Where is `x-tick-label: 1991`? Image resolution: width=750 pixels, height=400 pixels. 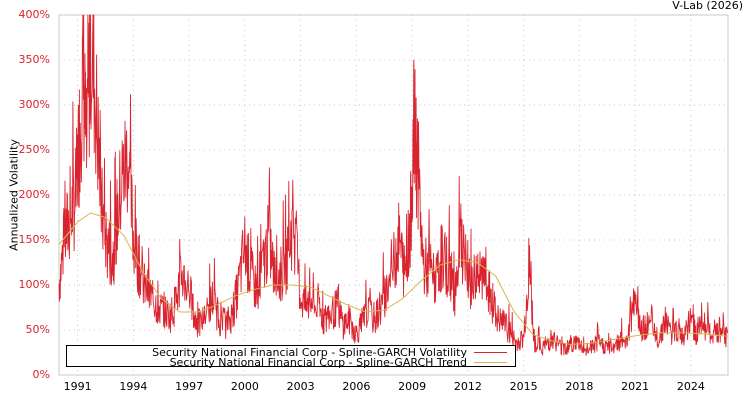 x-tick-label: 1991 is located at coordinates (77, 386).